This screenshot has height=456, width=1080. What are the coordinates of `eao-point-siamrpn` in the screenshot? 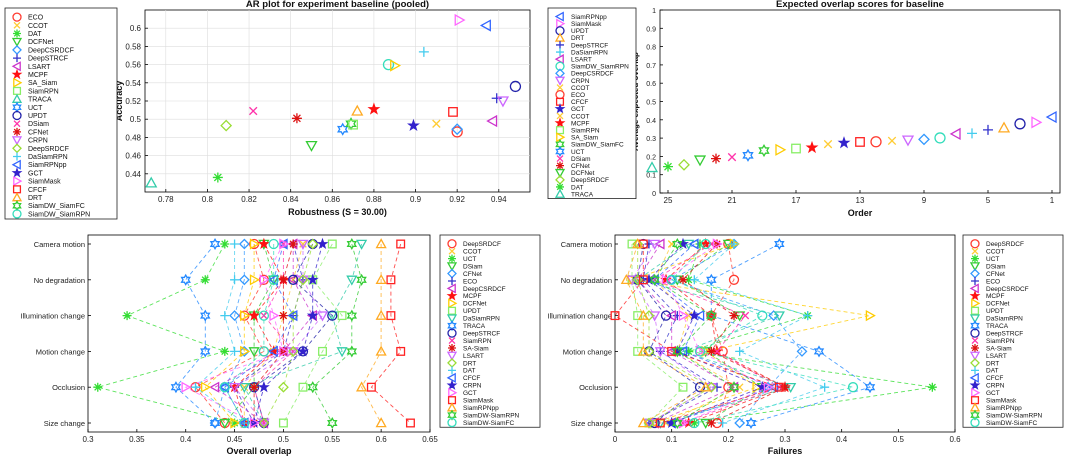 It's located at (796, 148).